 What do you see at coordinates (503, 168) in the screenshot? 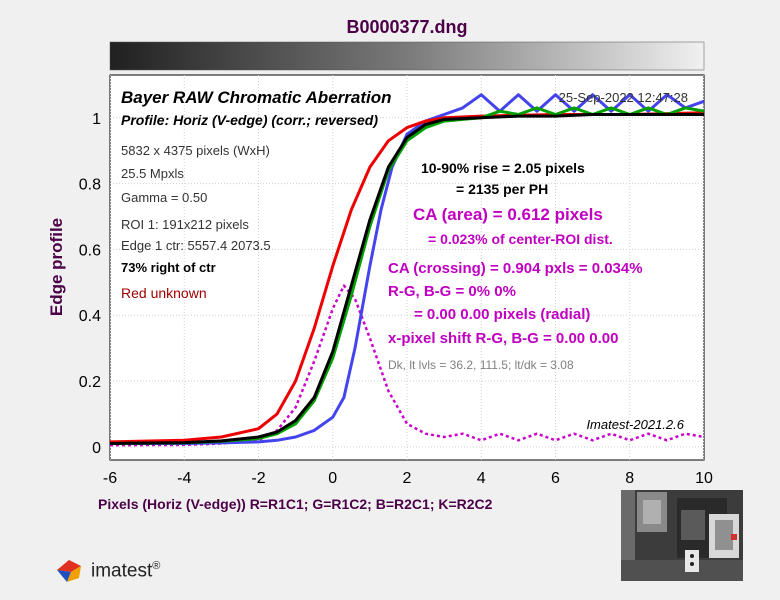
I see `rise-line-1: 10-90% rise = 2.05 pixels` at bounding box center [503, 168].